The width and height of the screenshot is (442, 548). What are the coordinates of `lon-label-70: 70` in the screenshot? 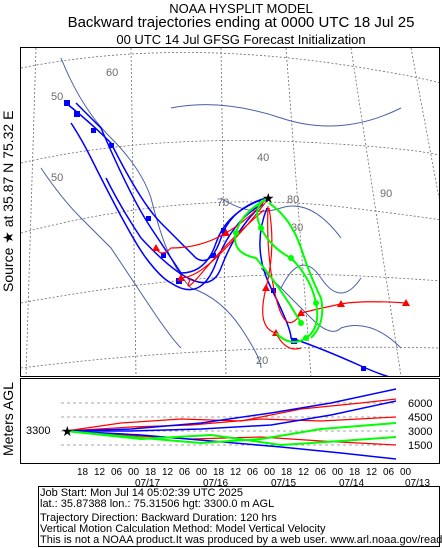 It's located at (223, 203).